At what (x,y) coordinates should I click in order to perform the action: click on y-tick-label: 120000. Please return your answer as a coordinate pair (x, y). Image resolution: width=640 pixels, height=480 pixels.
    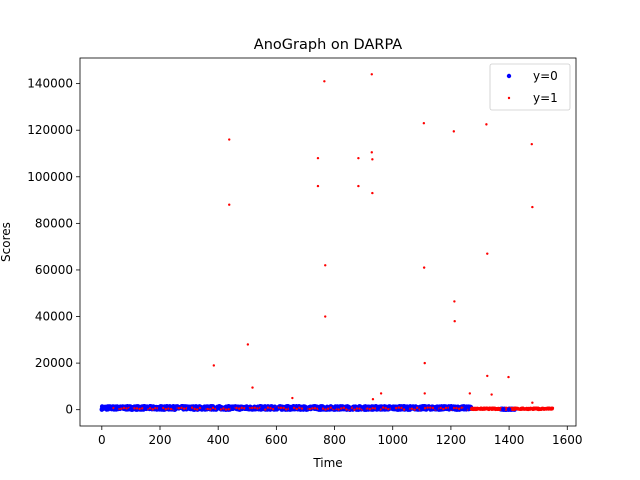
    Looking at the image, I should click on (50, 130).